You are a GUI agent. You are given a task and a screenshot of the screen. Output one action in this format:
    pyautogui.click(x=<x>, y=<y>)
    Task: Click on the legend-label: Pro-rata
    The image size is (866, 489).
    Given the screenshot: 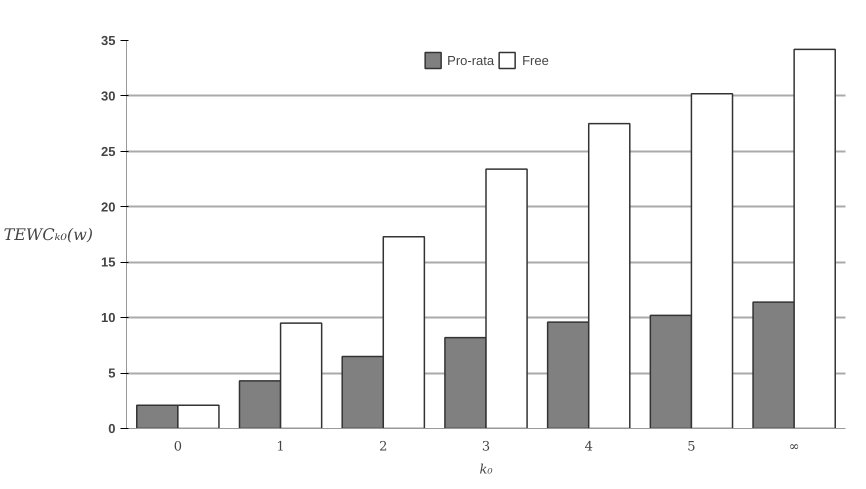 What is the action you would take?
    pyautogui.click(x=470, y=60)
    